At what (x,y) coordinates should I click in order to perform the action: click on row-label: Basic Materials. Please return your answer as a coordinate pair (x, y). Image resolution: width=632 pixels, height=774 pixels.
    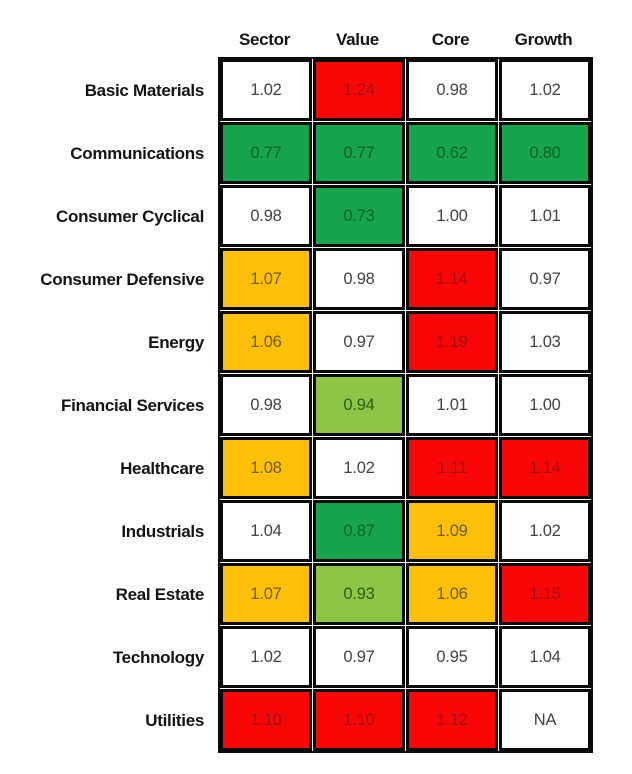
    Looking at the image, I should click on (144, 90).